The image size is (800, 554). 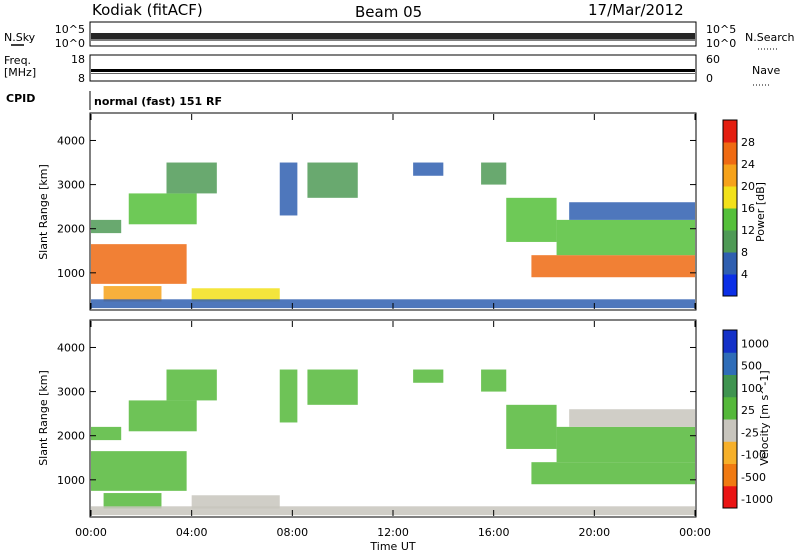 I want to click on nsearch-tick-top: 10^5, so click(x=721, y=29).